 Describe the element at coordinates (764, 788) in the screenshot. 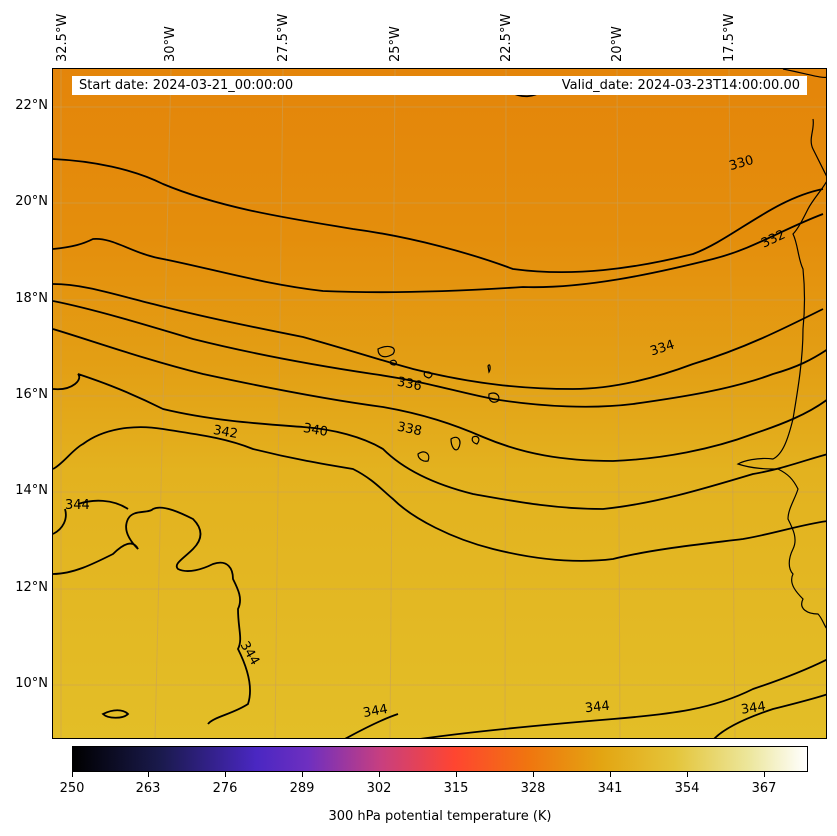

I see `colorbar-tick-label: 367` at that location.